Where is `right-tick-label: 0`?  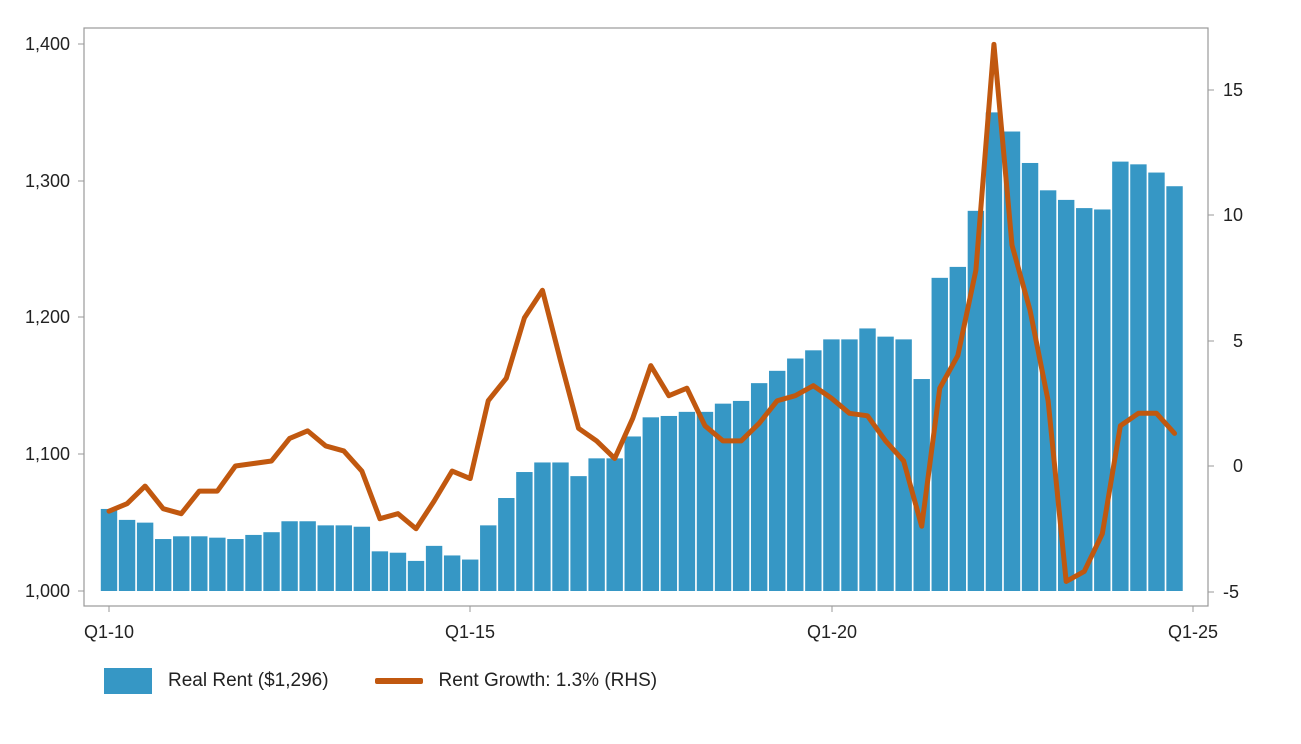
right-tick-label: 0 is located at coordinates (1238, 466).